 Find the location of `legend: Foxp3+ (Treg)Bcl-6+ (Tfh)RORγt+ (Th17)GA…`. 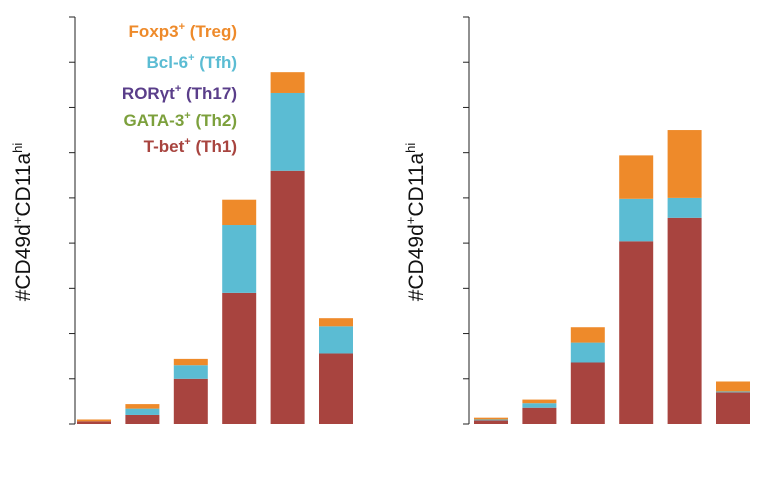

legend: Foxp3+ (Treg)Bcl-6+ (Tfh)RORγt+ (Th17)GA… is located at coordinates (179, 88).